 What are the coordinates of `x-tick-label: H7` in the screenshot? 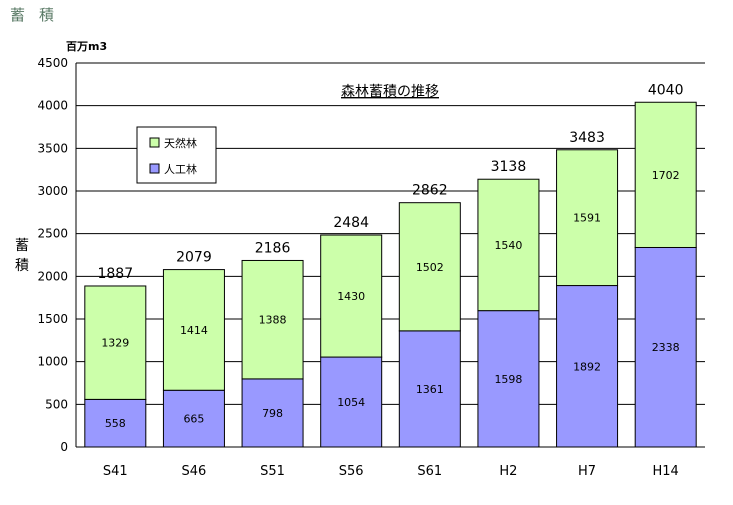 It's located at (587, 471).